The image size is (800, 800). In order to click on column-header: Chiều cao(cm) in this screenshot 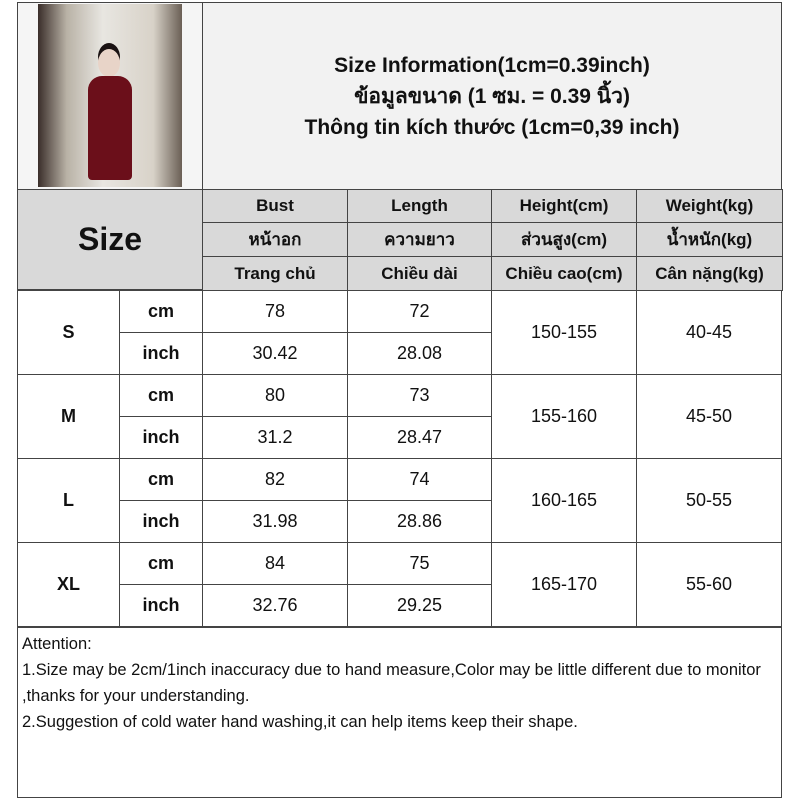, I will do `click(564, 273)`.